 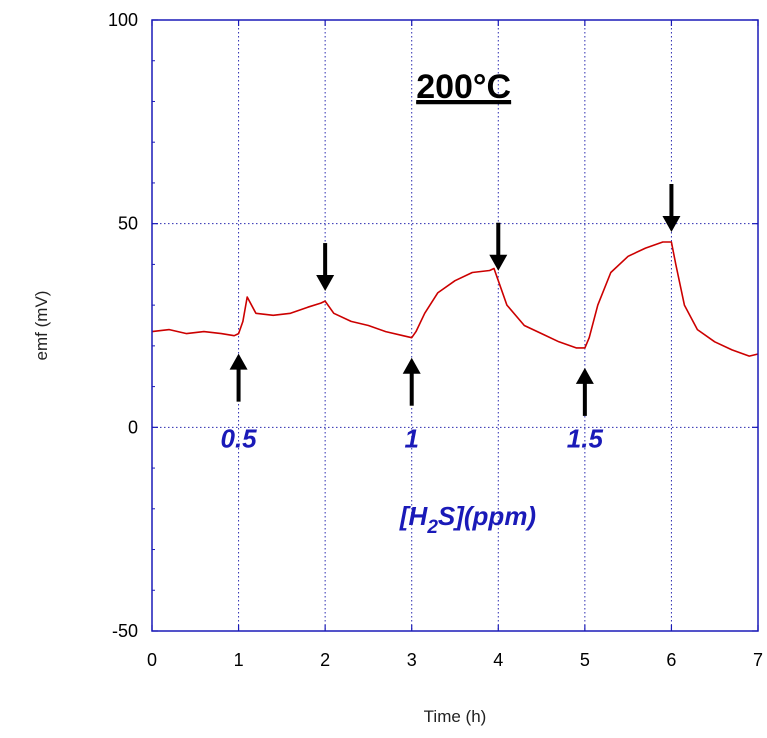 I want to click on concentration-value-label: 1, so click(x=411, y=438).